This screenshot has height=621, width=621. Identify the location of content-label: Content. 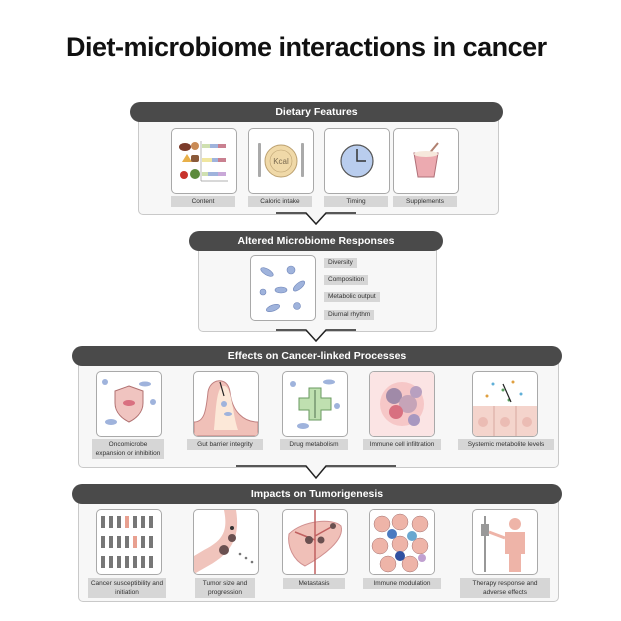
(203, 201).